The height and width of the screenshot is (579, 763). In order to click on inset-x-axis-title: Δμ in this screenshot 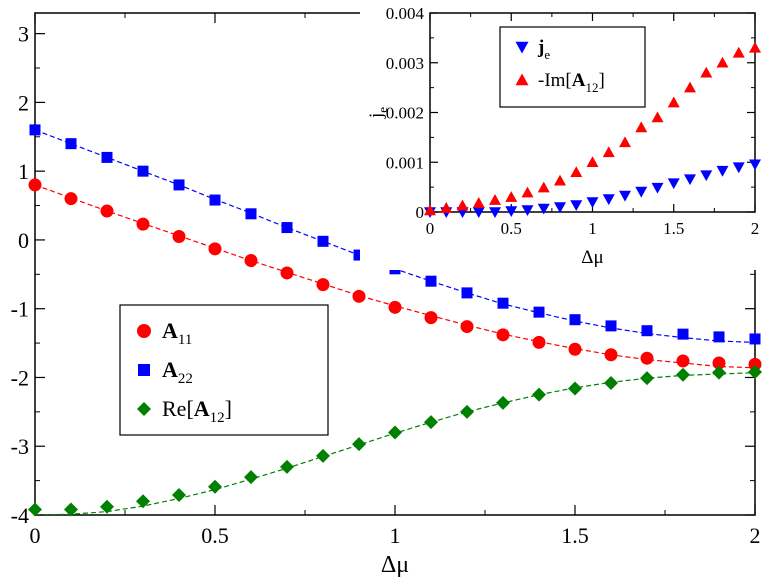, I will do `click(592, 257)`.